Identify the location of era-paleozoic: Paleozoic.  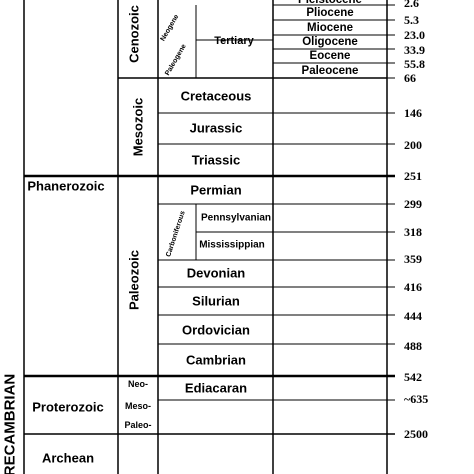
(134, 280).